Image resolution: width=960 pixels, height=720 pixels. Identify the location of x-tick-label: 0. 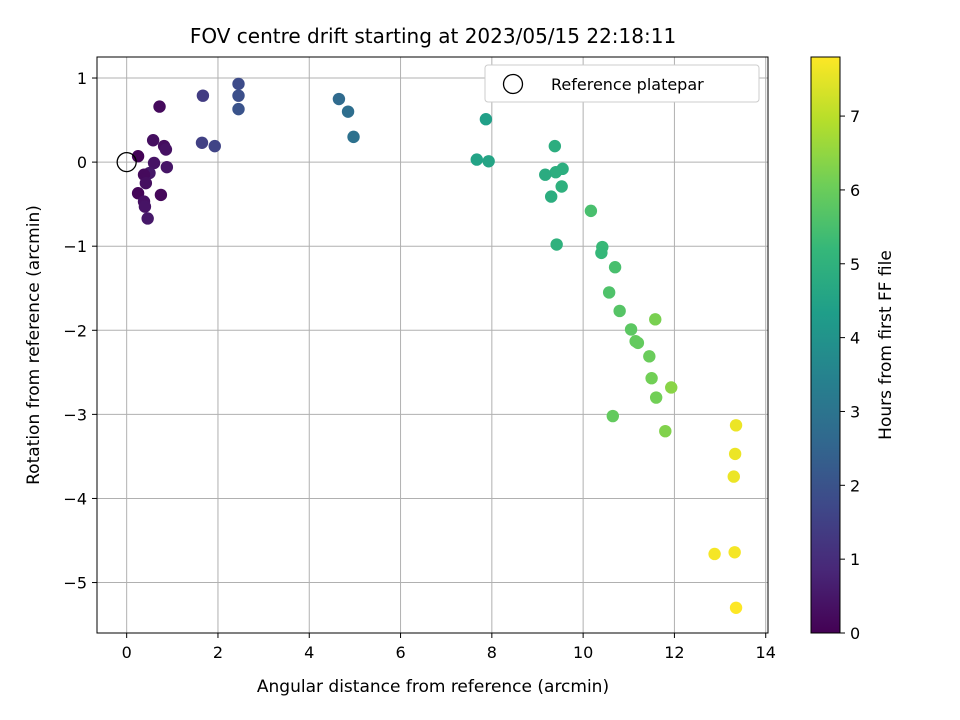
(127, 652).